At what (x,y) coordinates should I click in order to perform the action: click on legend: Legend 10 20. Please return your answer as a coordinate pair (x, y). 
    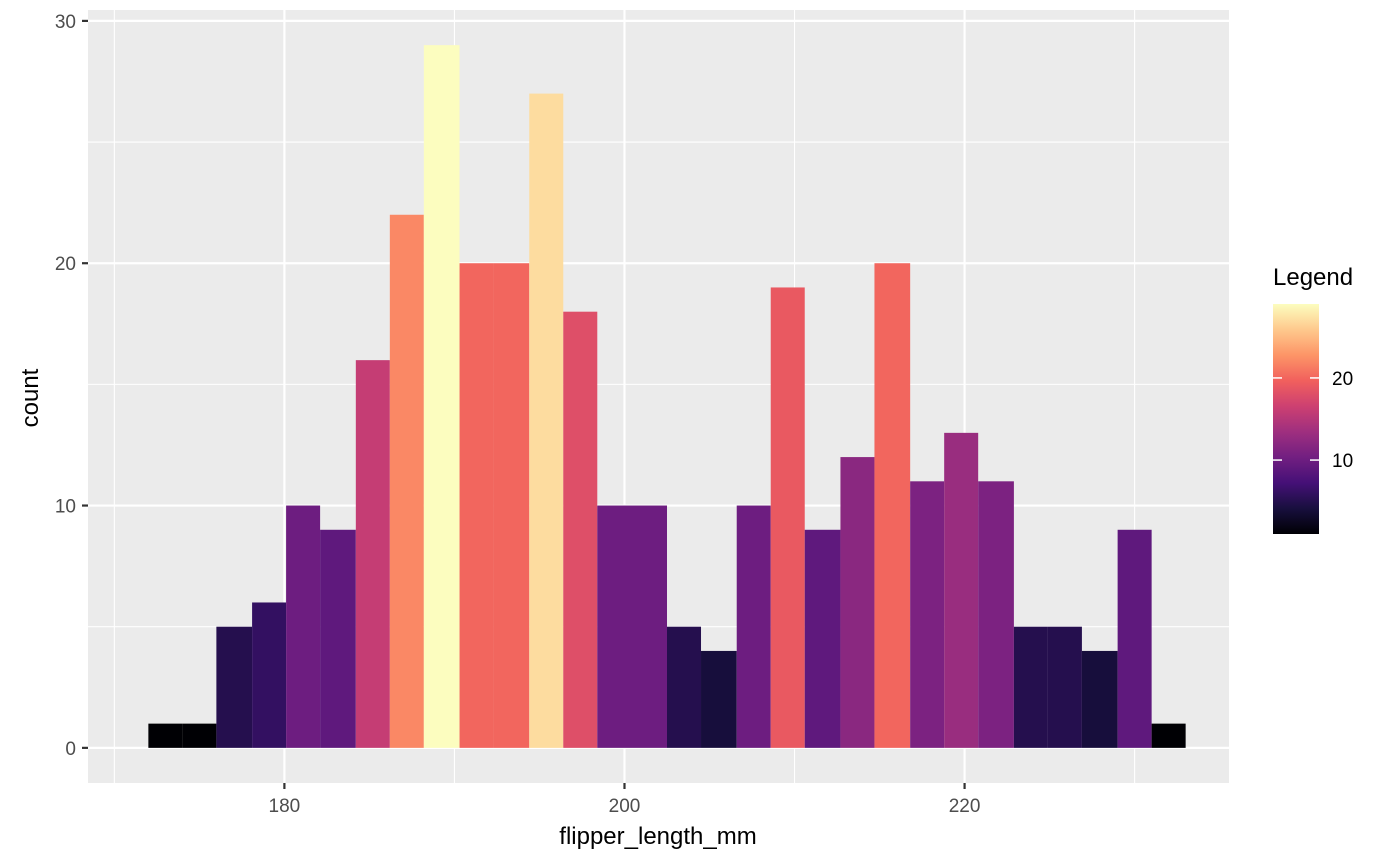
    Looking at the image, I should click on (1313, 399).